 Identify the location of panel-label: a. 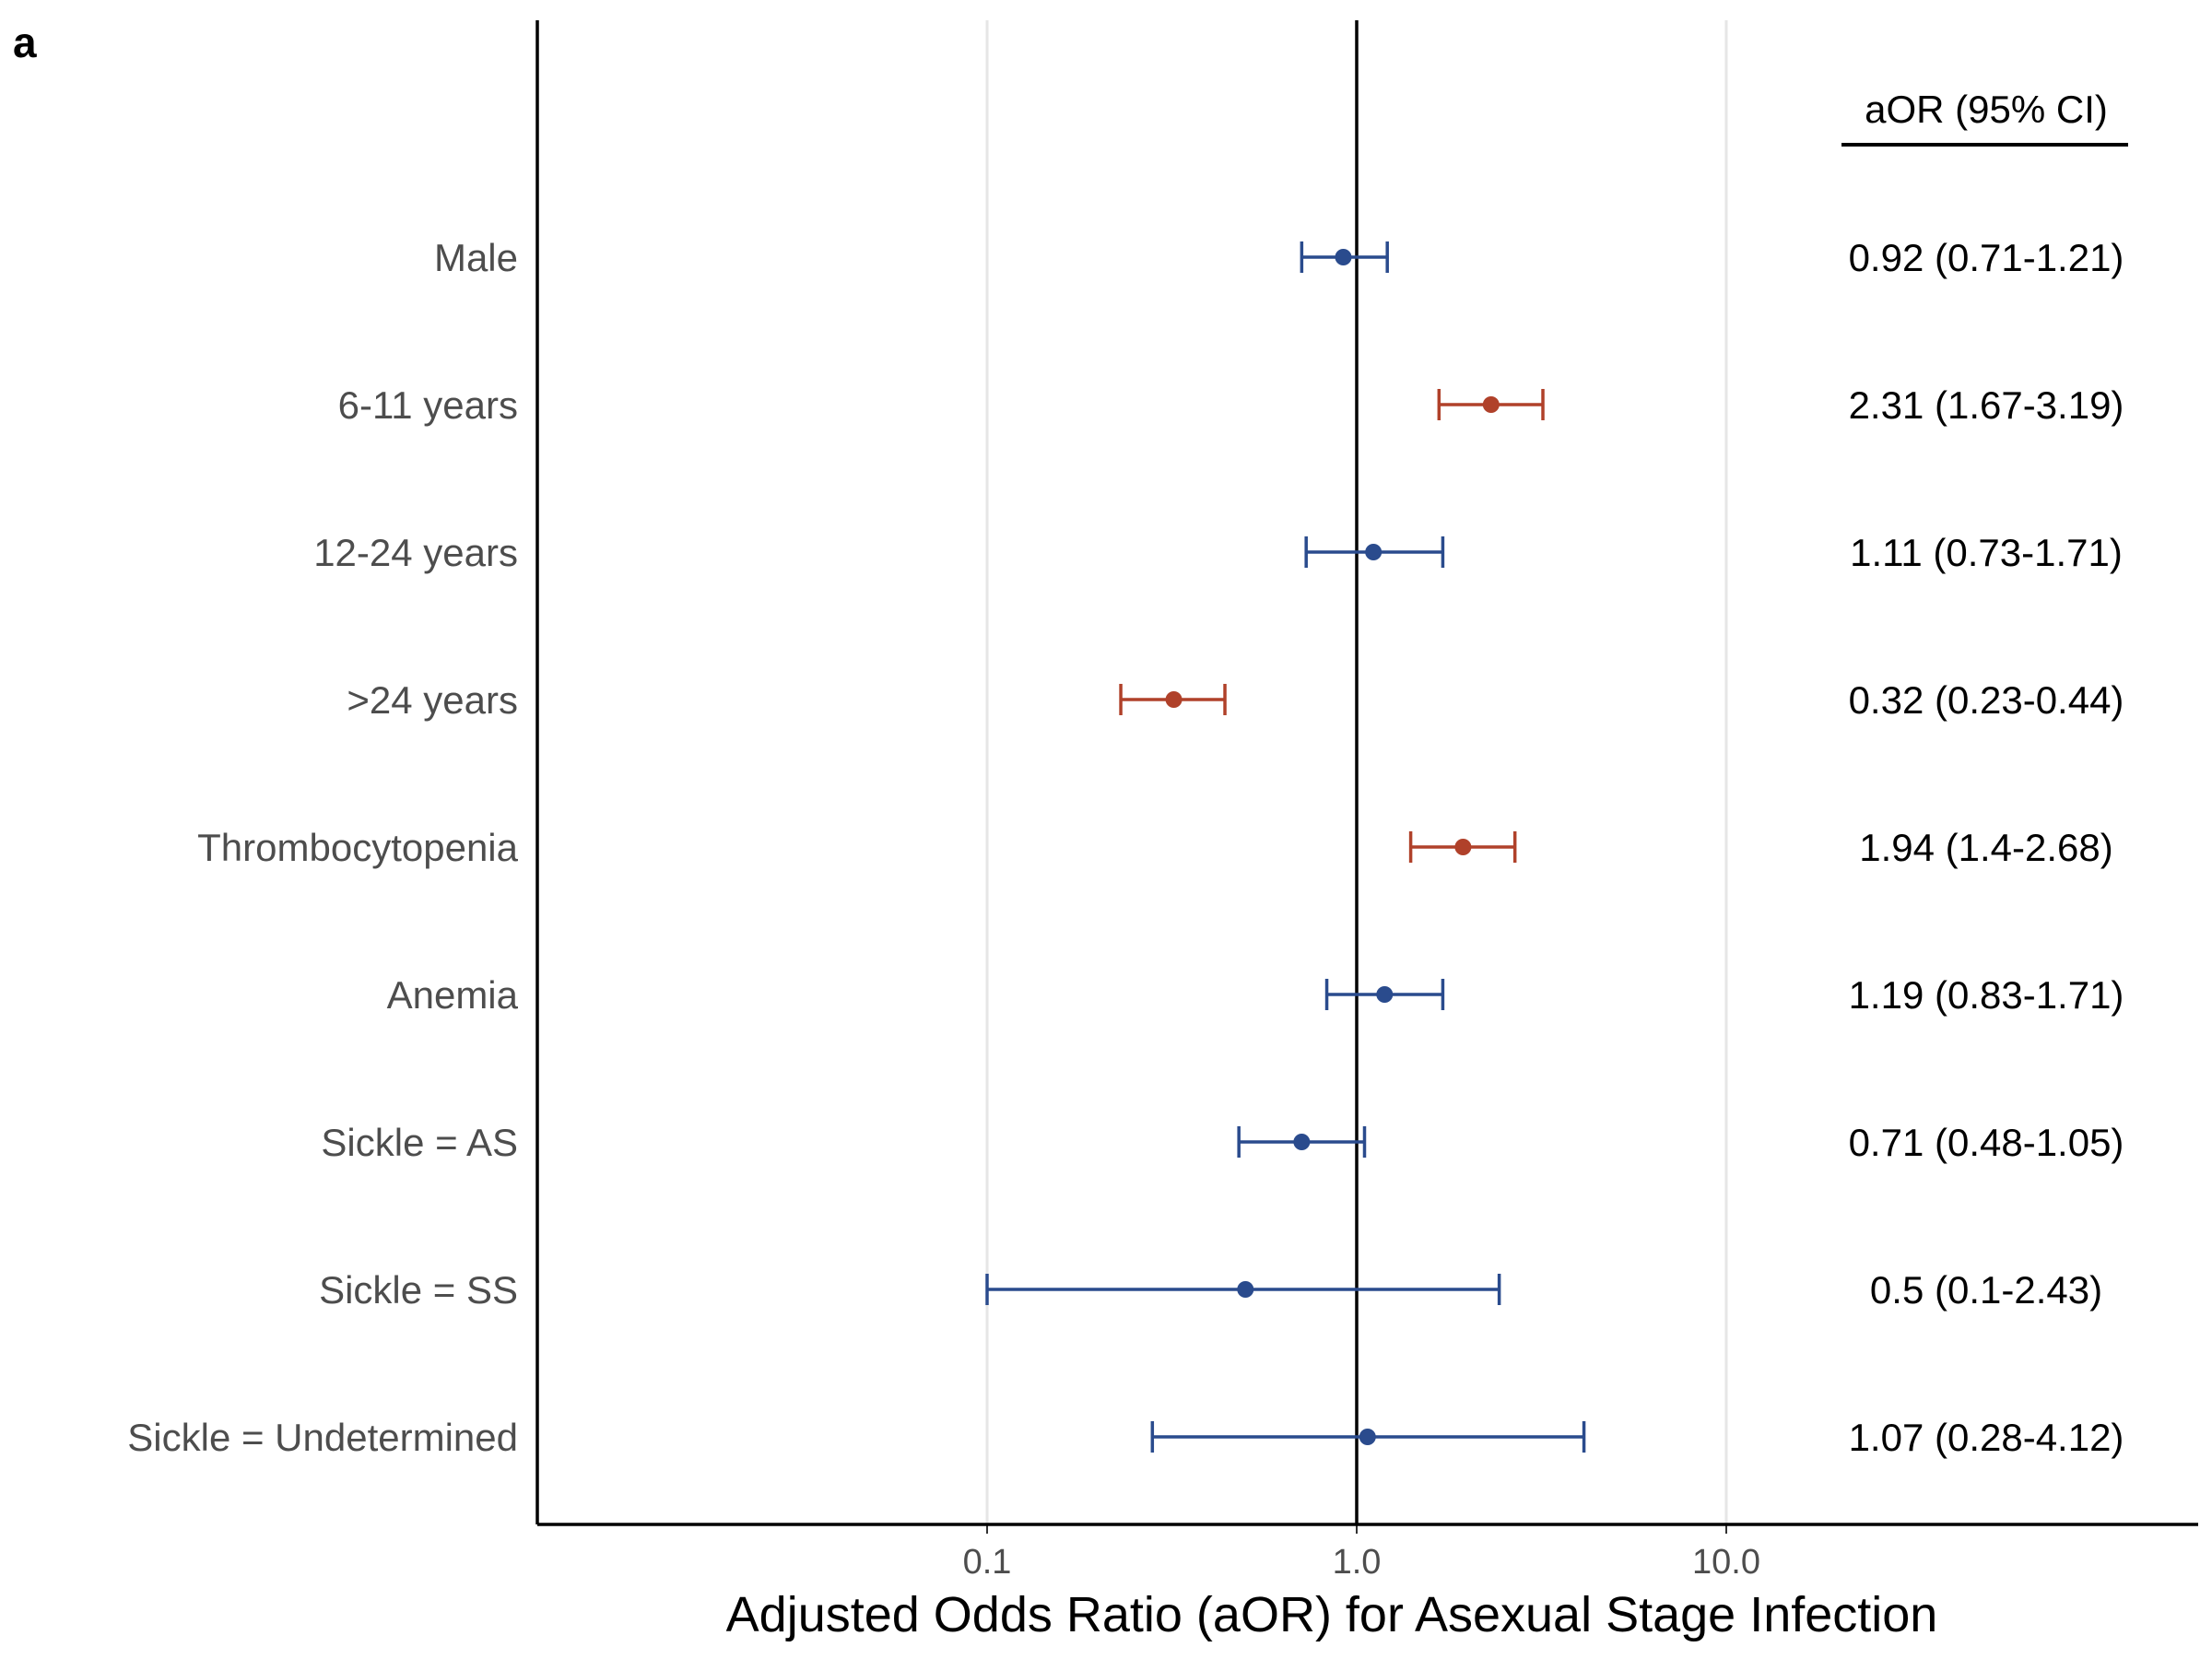
(25, 42).